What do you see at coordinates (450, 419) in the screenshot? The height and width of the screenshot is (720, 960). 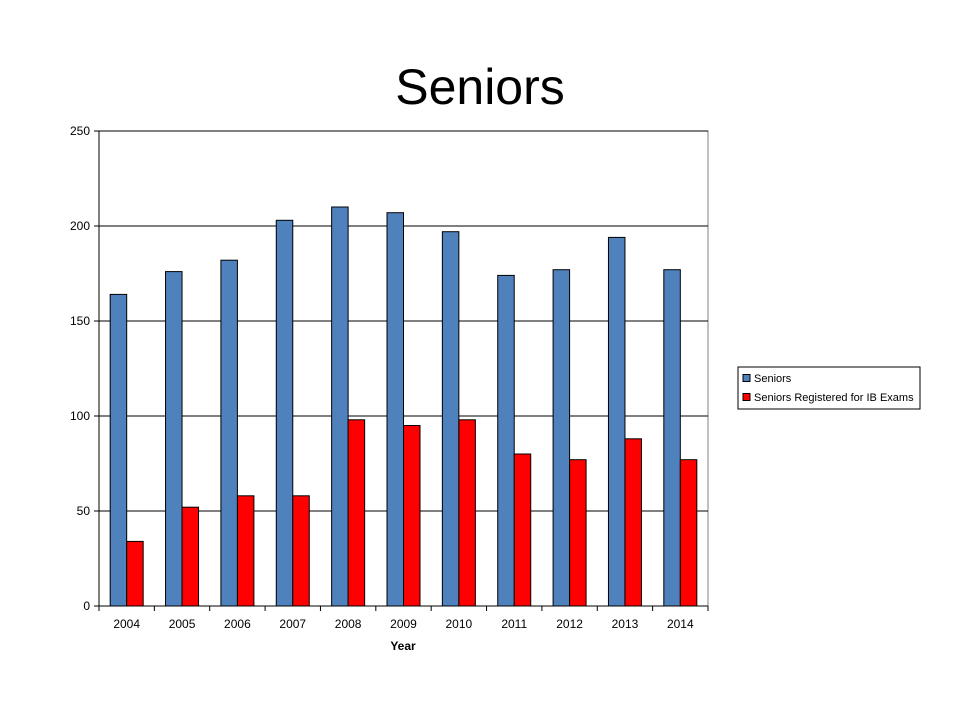 I see `bar-seniors-2010` at bounding box center [450, 419].